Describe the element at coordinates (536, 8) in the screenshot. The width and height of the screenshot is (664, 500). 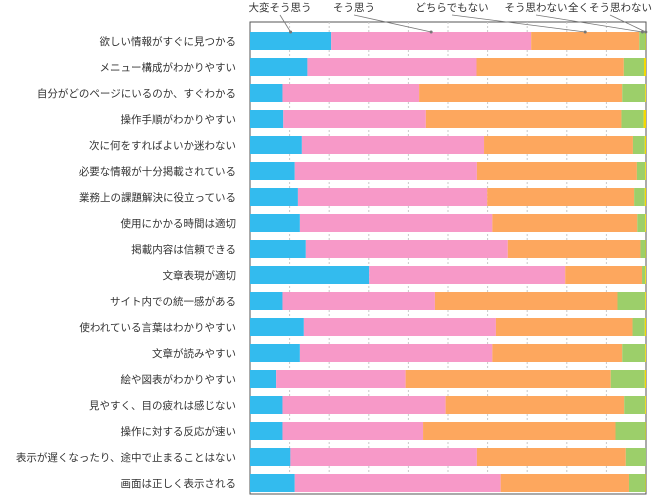
I see `legend-label: そう思わない` at that location.